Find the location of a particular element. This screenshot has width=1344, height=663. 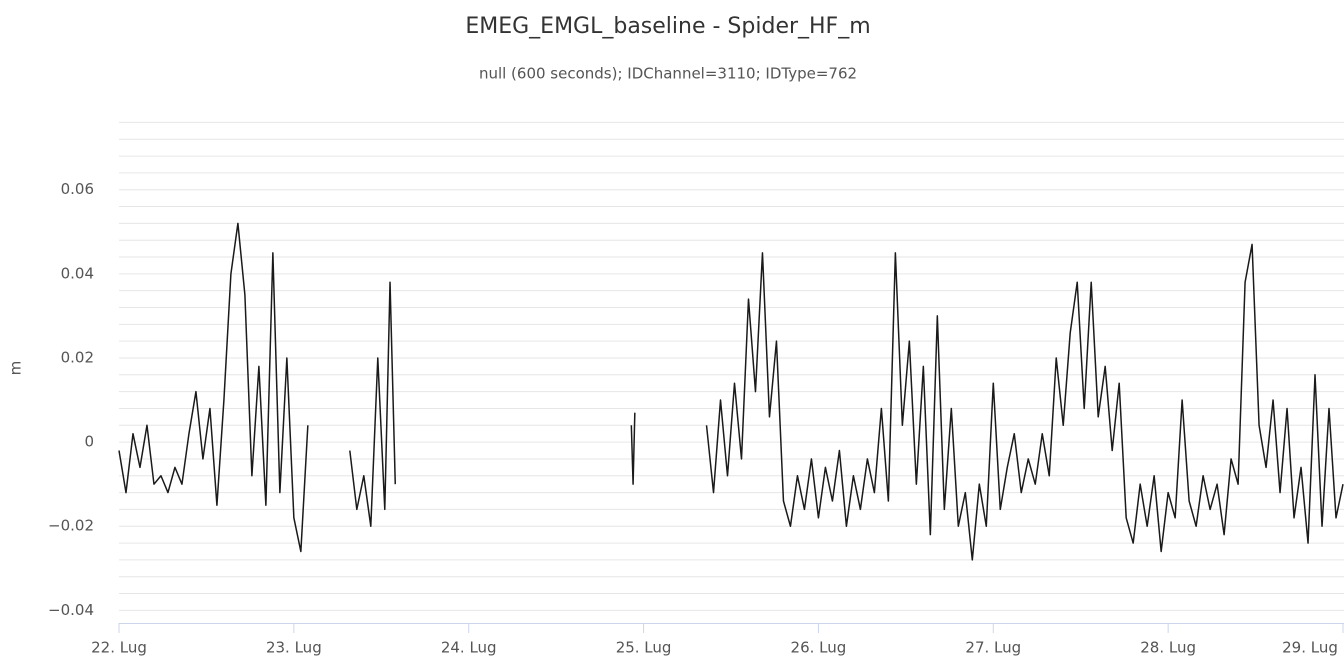

y-tick-label: 0 is located at coordinates (89, 442).